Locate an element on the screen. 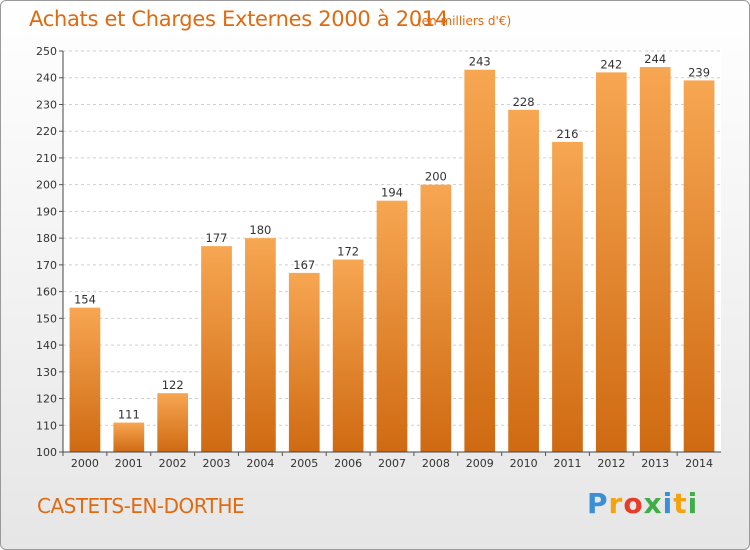 This screenshot has width=750, height=550. data-label-2005: 167 is located at coordinates (304, 265).